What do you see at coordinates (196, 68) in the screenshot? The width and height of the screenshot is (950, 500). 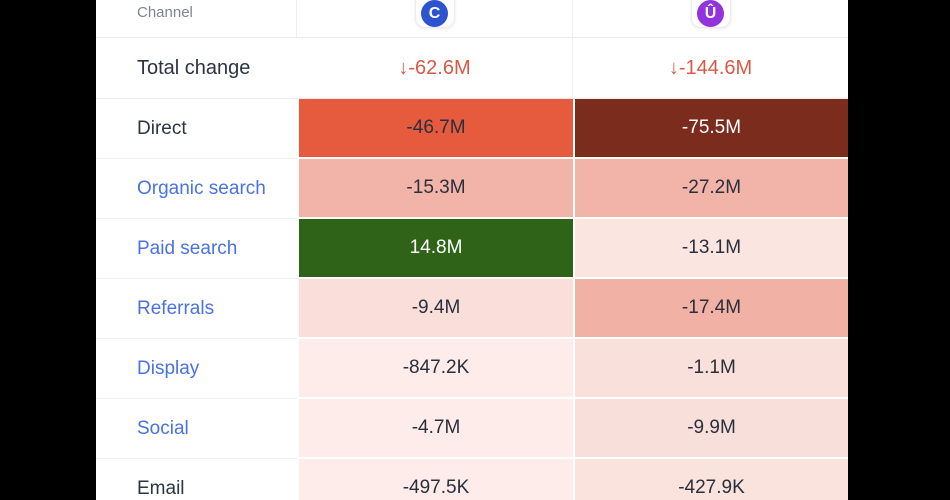 I see `total-change-label: Total change` at bounding box center [196, 68].